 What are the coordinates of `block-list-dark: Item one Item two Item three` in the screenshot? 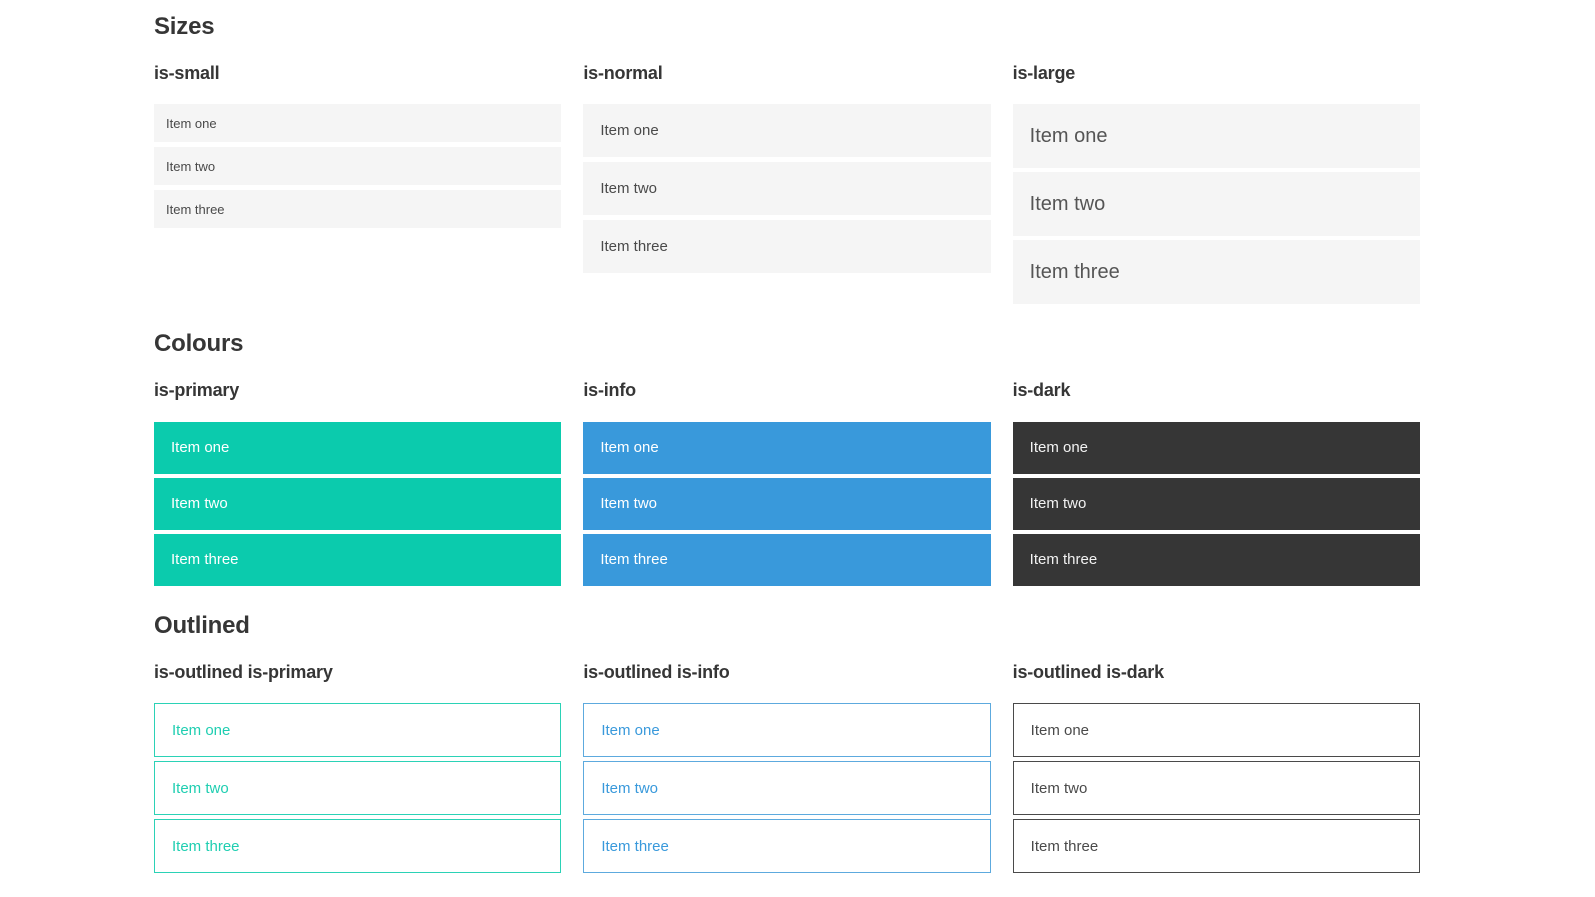 It's located at (1216, 503).